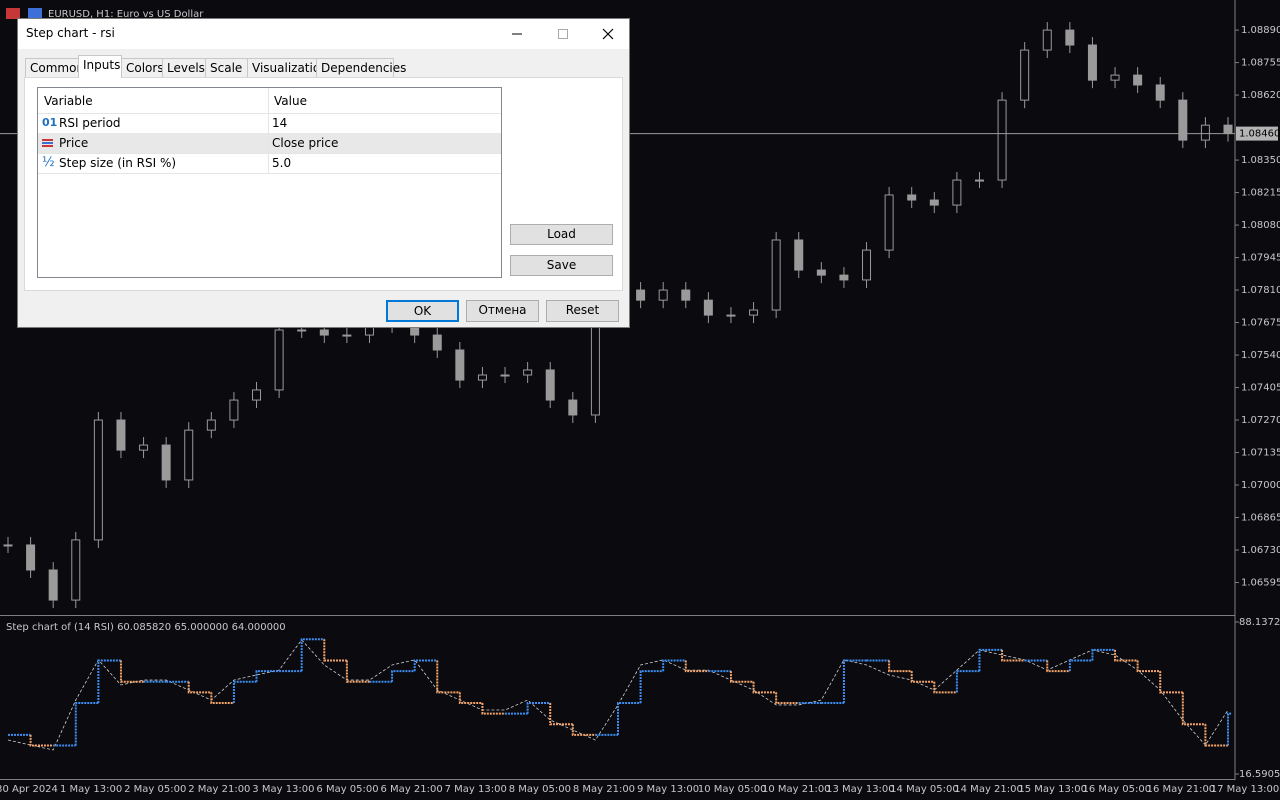 The height and width of the screenshot is (800, 1280). Describe the element at coordinates (1260, 258) in the screenshot. I see `y-tick-label: 1.07945` at that location.